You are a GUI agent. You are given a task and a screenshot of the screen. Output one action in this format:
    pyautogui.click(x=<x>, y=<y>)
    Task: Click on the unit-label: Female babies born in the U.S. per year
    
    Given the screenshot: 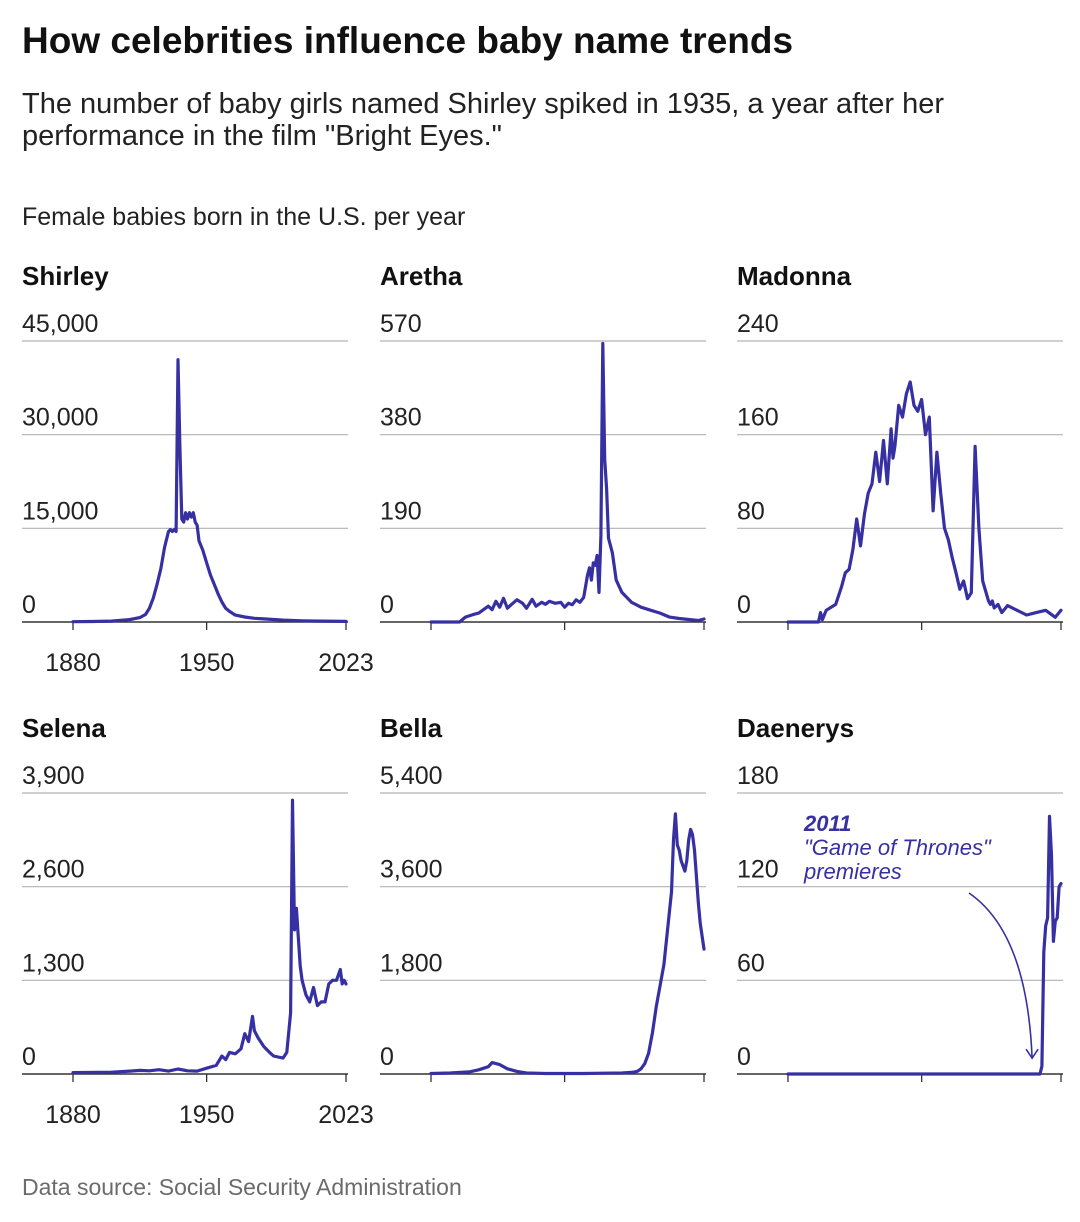 What is the action you would take?
    pyautogui.click(x=244, y=217)
    